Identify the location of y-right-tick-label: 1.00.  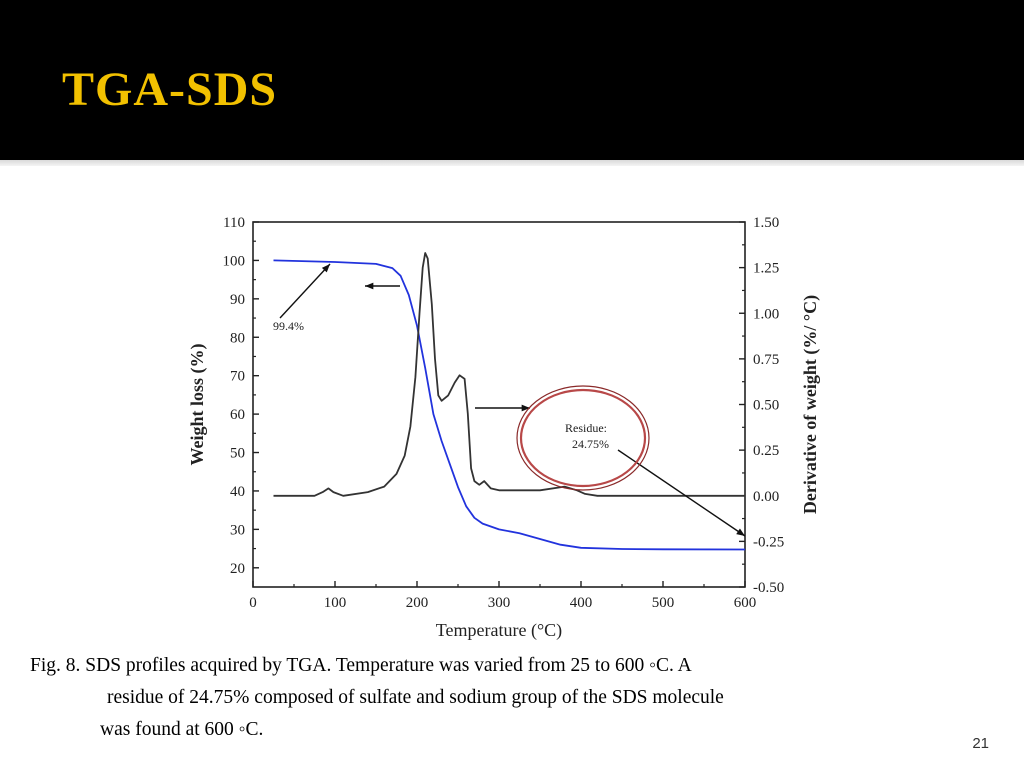
(766, 314).